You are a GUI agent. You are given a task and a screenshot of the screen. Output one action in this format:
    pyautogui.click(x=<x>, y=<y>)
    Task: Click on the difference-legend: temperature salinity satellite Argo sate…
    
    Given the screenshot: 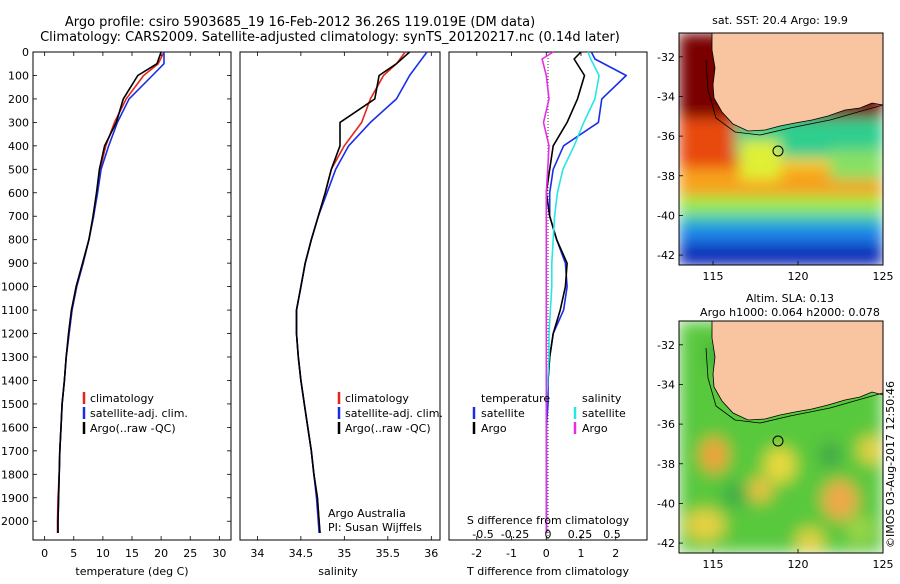 What is the action you would take?
    pyautogui.click(x=549, y=413)
    